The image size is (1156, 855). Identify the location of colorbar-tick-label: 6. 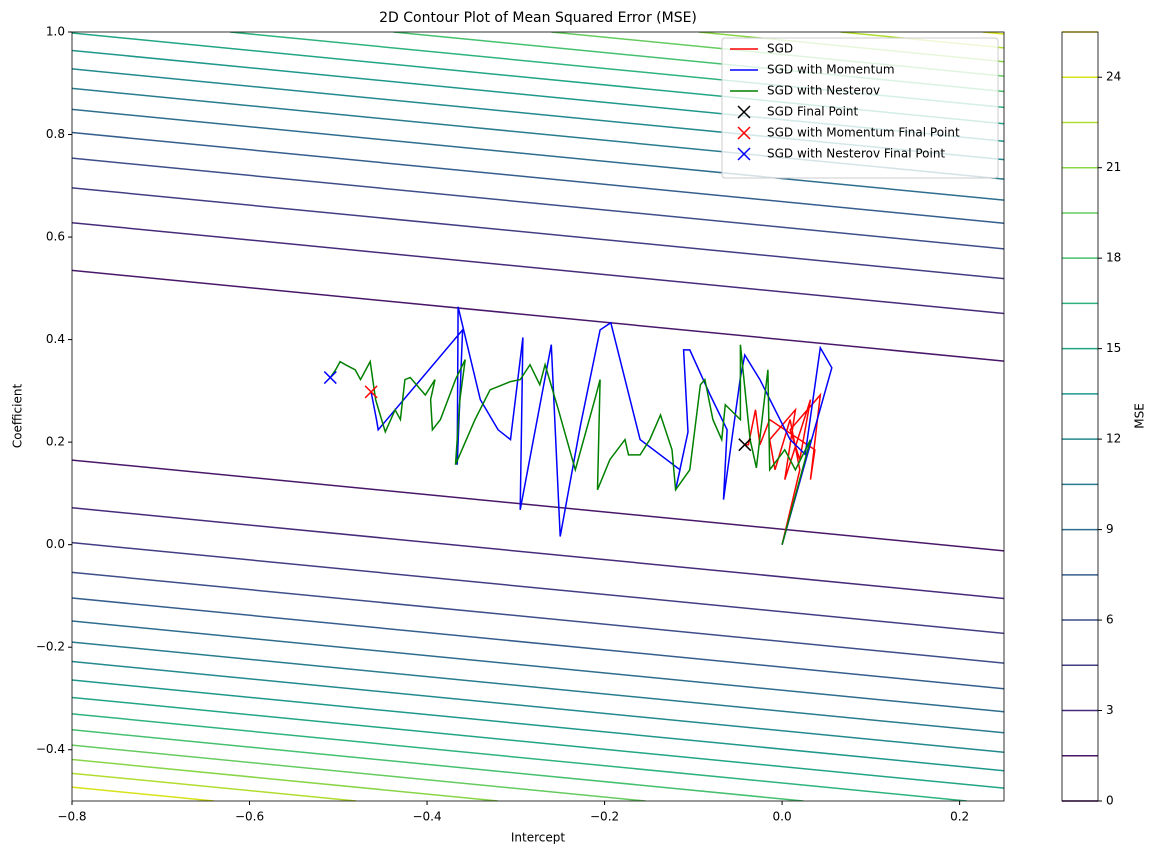
(1110, 620).